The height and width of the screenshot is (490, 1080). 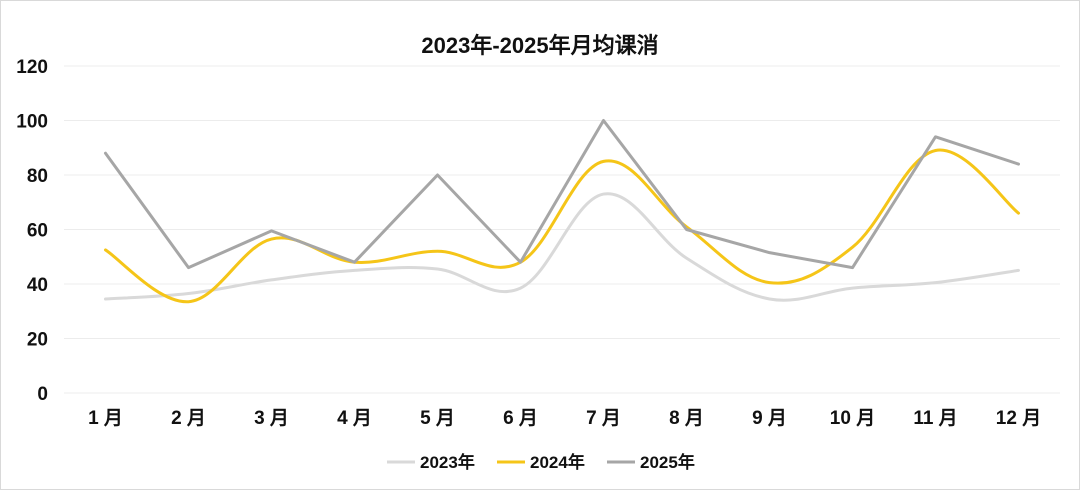 What do you see at coordinates (852, 418) in the screenshot?
I see `x-tick-label: 10 月` at bounding box center [852, 418].